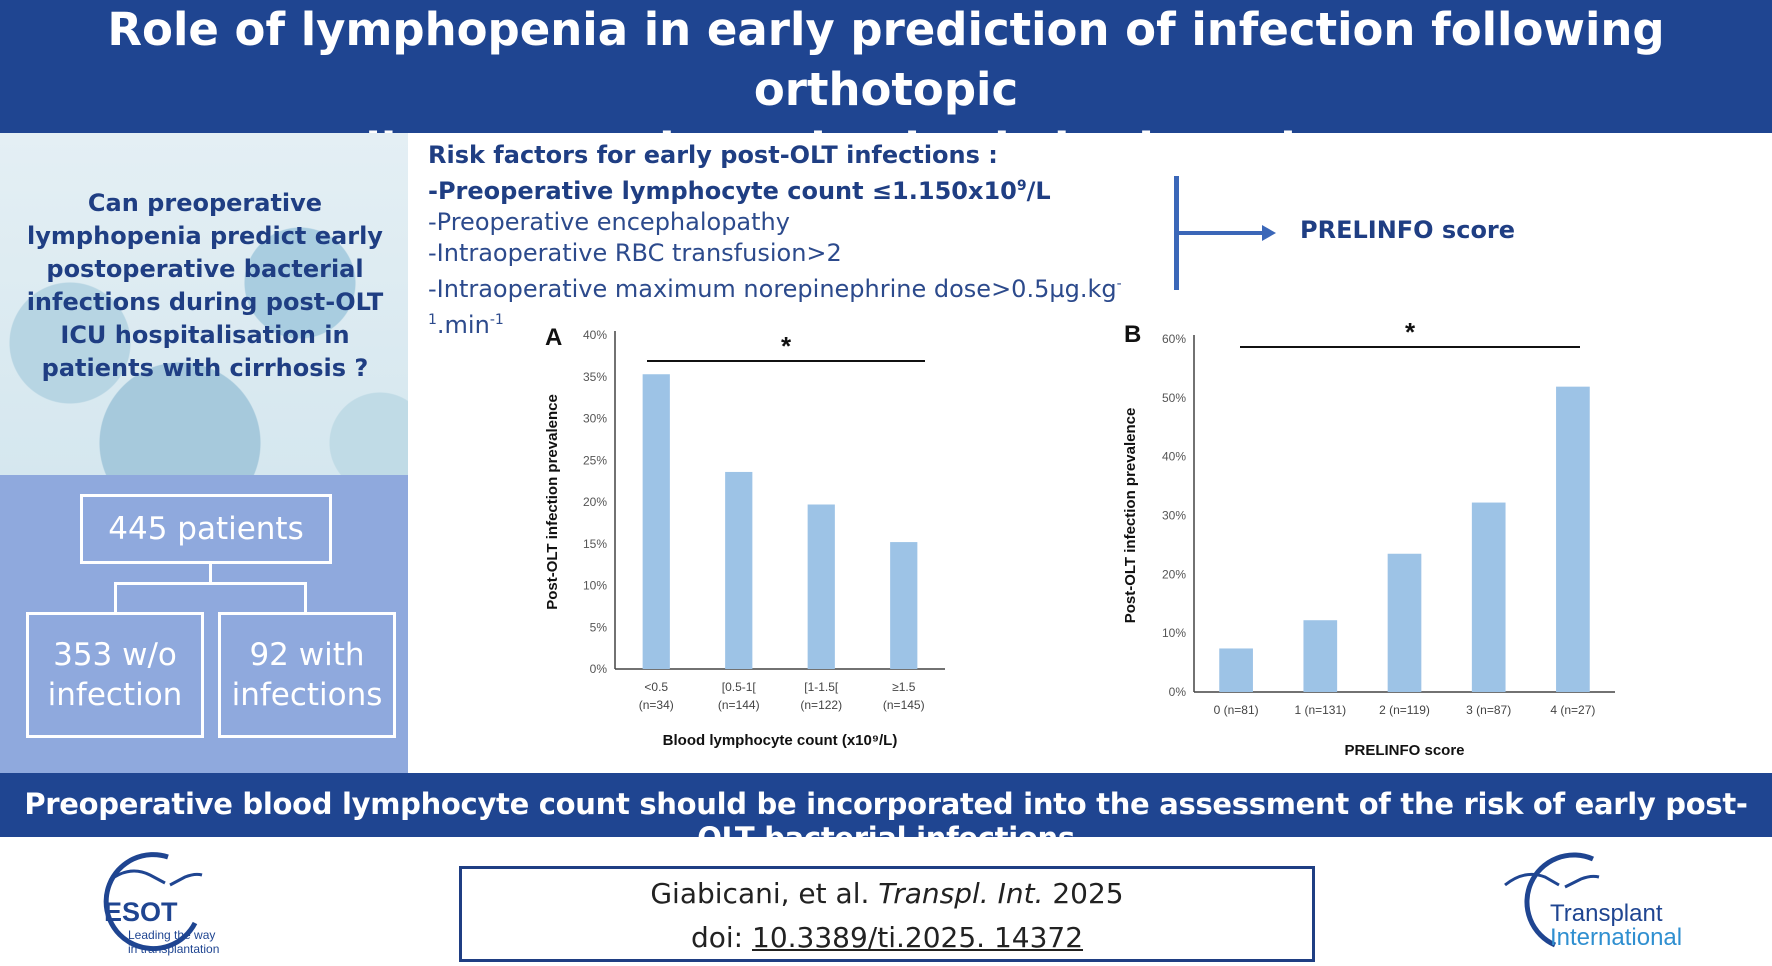  I want to click on risk-factor-encephalopathy: -Preoperative encephalopathy, so click(609, 222).